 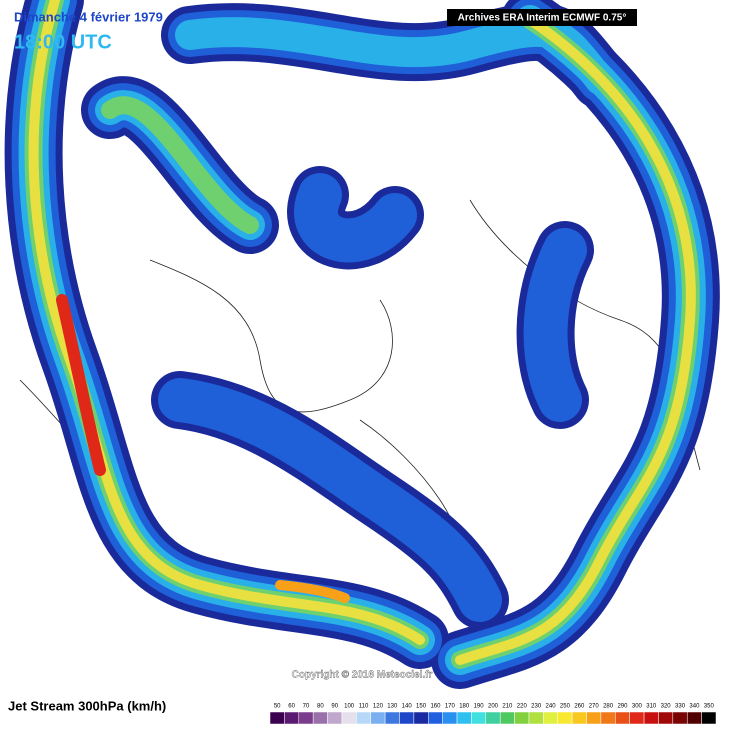 What do you see at coordinates (362, 675) in the screenshot?
I see `copyright: Copyright © 2016 Meteociel.fr` at bounding box center [362, 675].